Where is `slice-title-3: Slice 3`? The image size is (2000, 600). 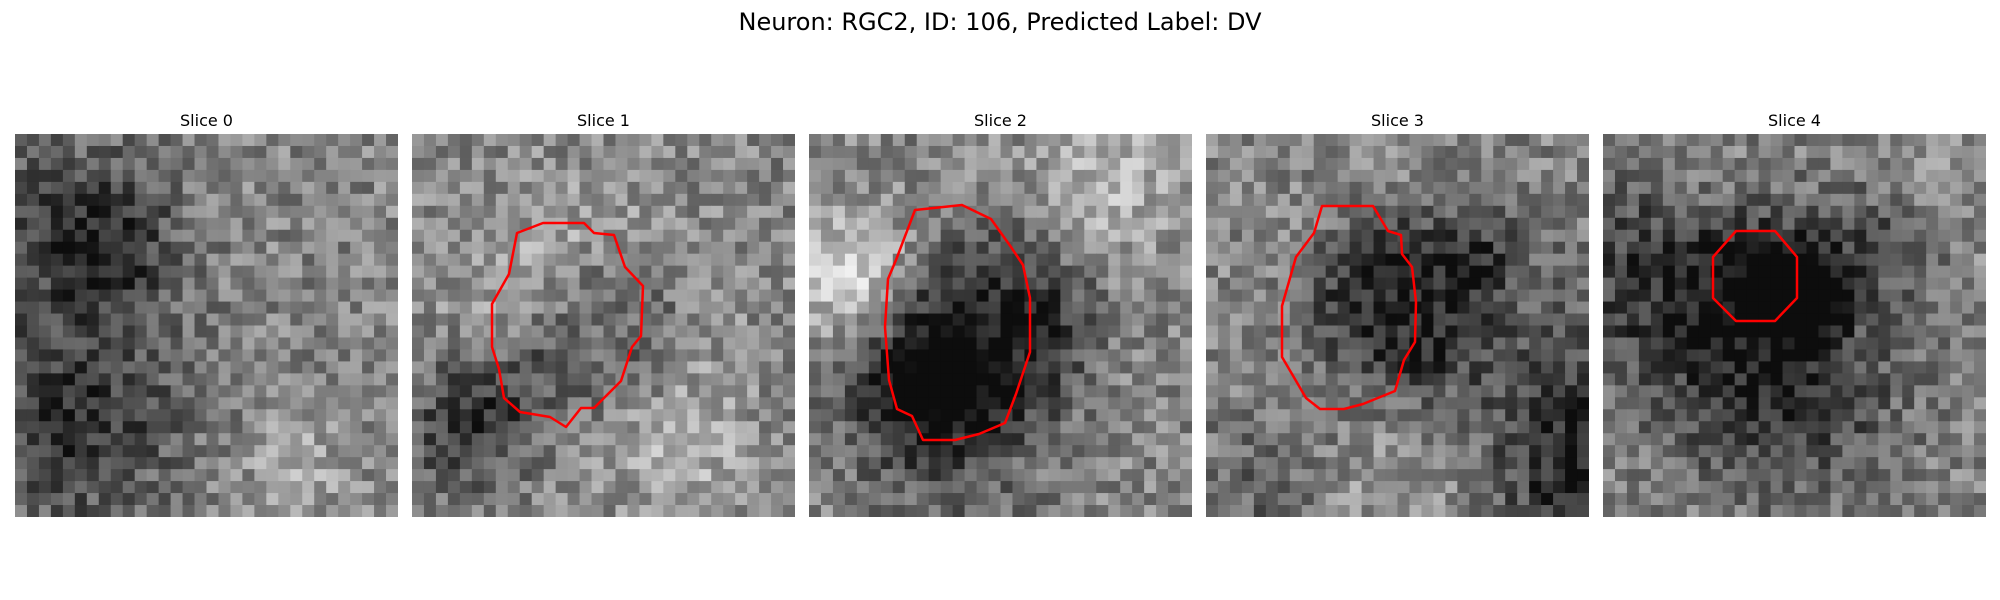
slice-title-3: Slice 3 is located at coordinates (1397, 120).